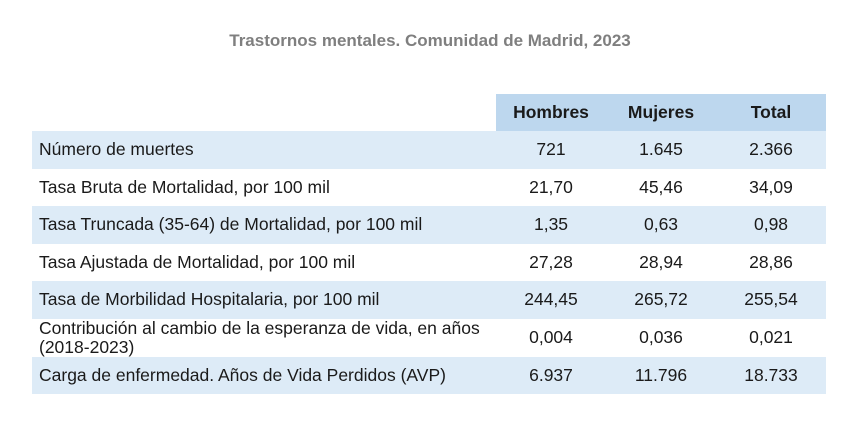 The image size is (860, 421). What do you see at coordinates (771, 337) in the screenshot?
I see `cell-total: 0,021` at bounding box center [771, 337].